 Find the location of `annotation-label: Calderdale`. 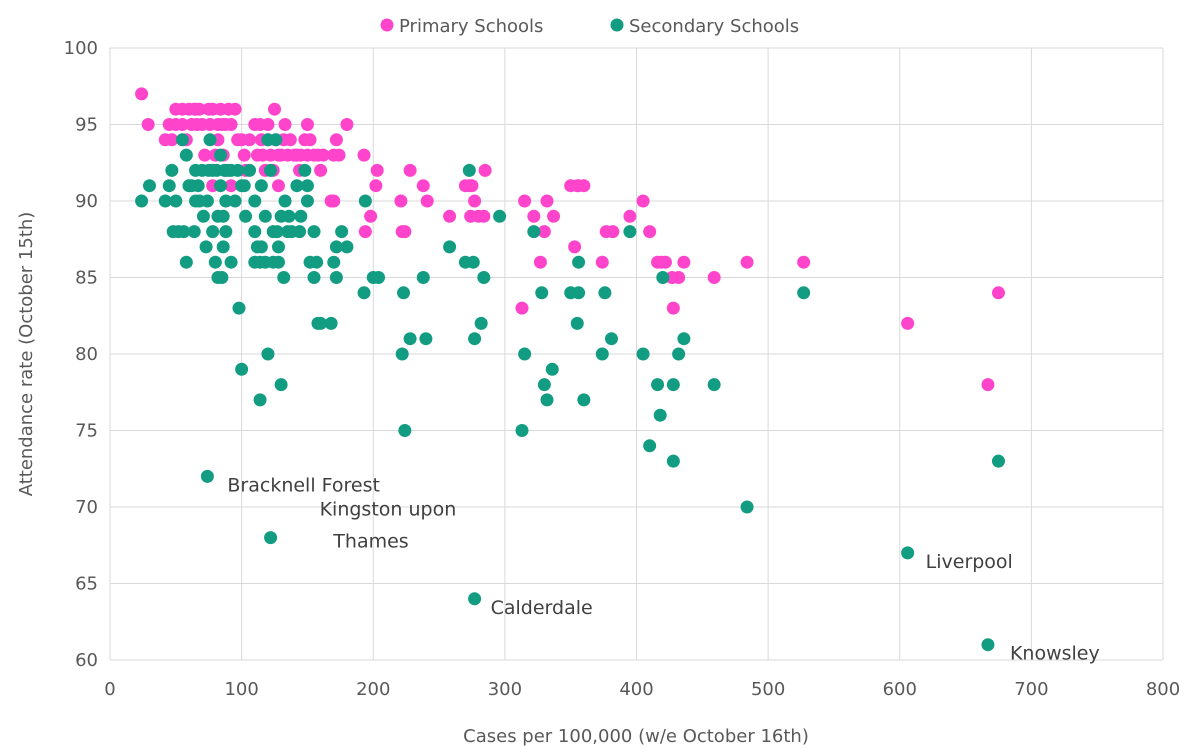

annotation-label: Calderdale is located at coordinates (542, 608).